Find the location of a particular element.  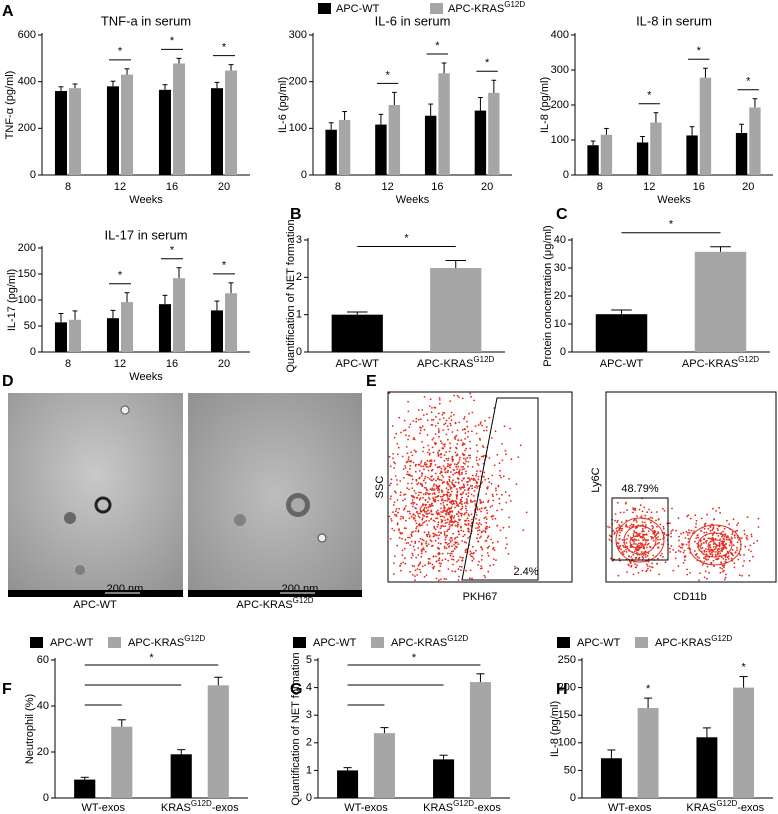

x-tick-label: KRASG12D-exos is located at coordinates (200, 806).